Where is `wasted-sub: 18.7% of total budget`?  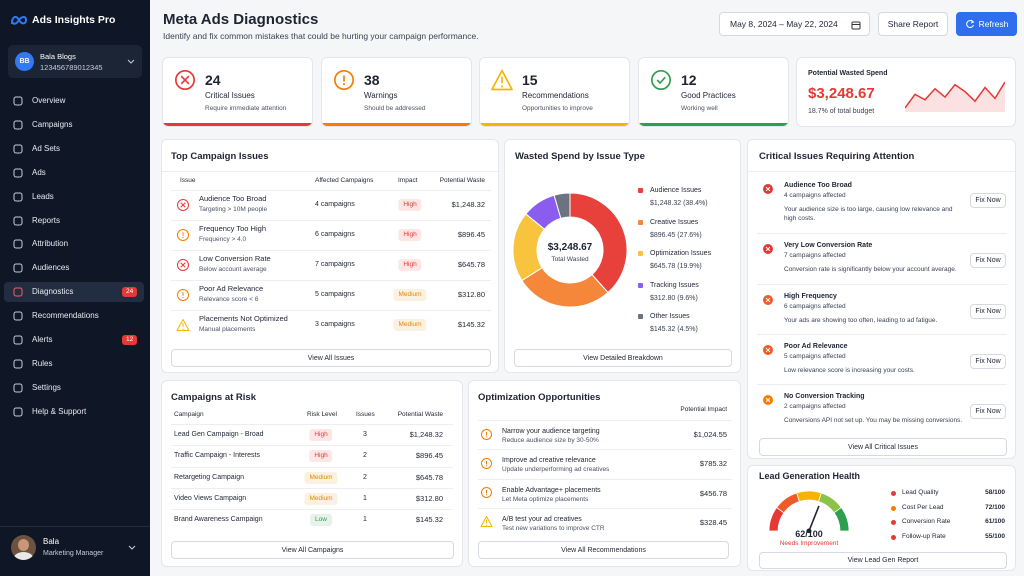 wasted-sub: 18.7% of total budget is located at coordinates (841, 111).